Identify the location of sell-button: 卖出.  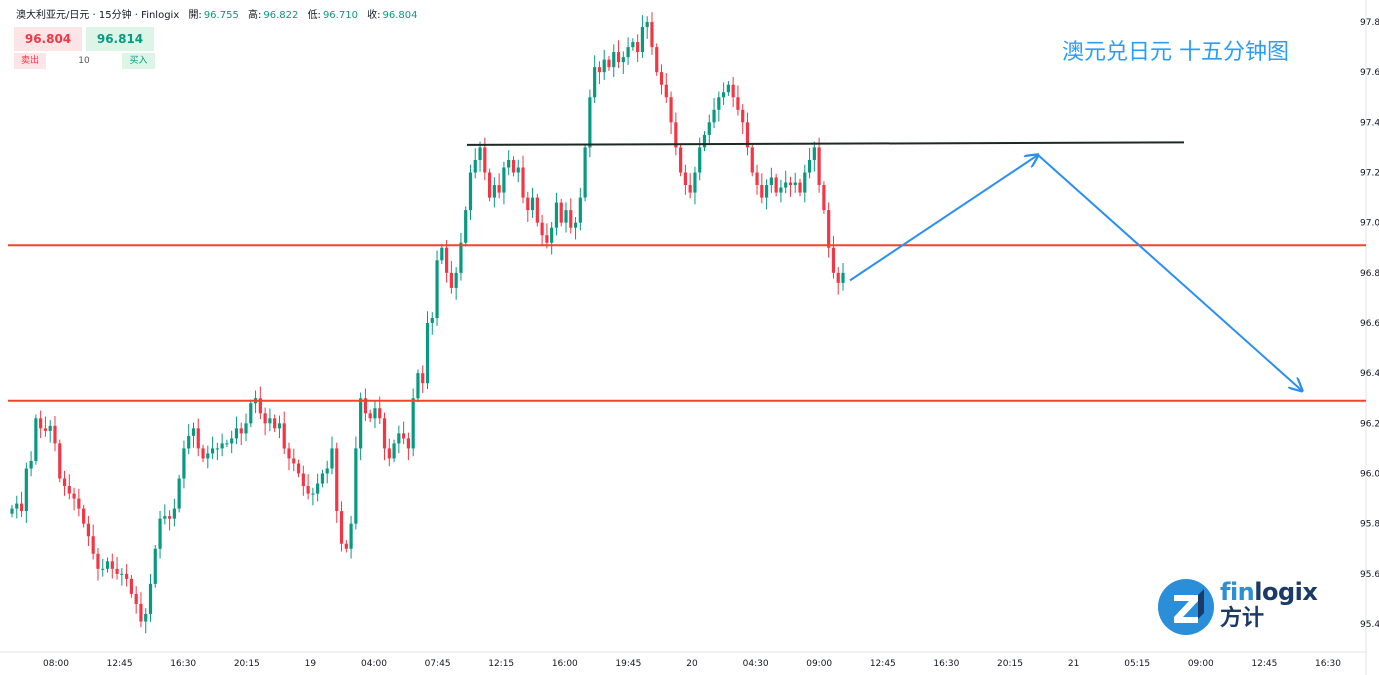
(30, 61).